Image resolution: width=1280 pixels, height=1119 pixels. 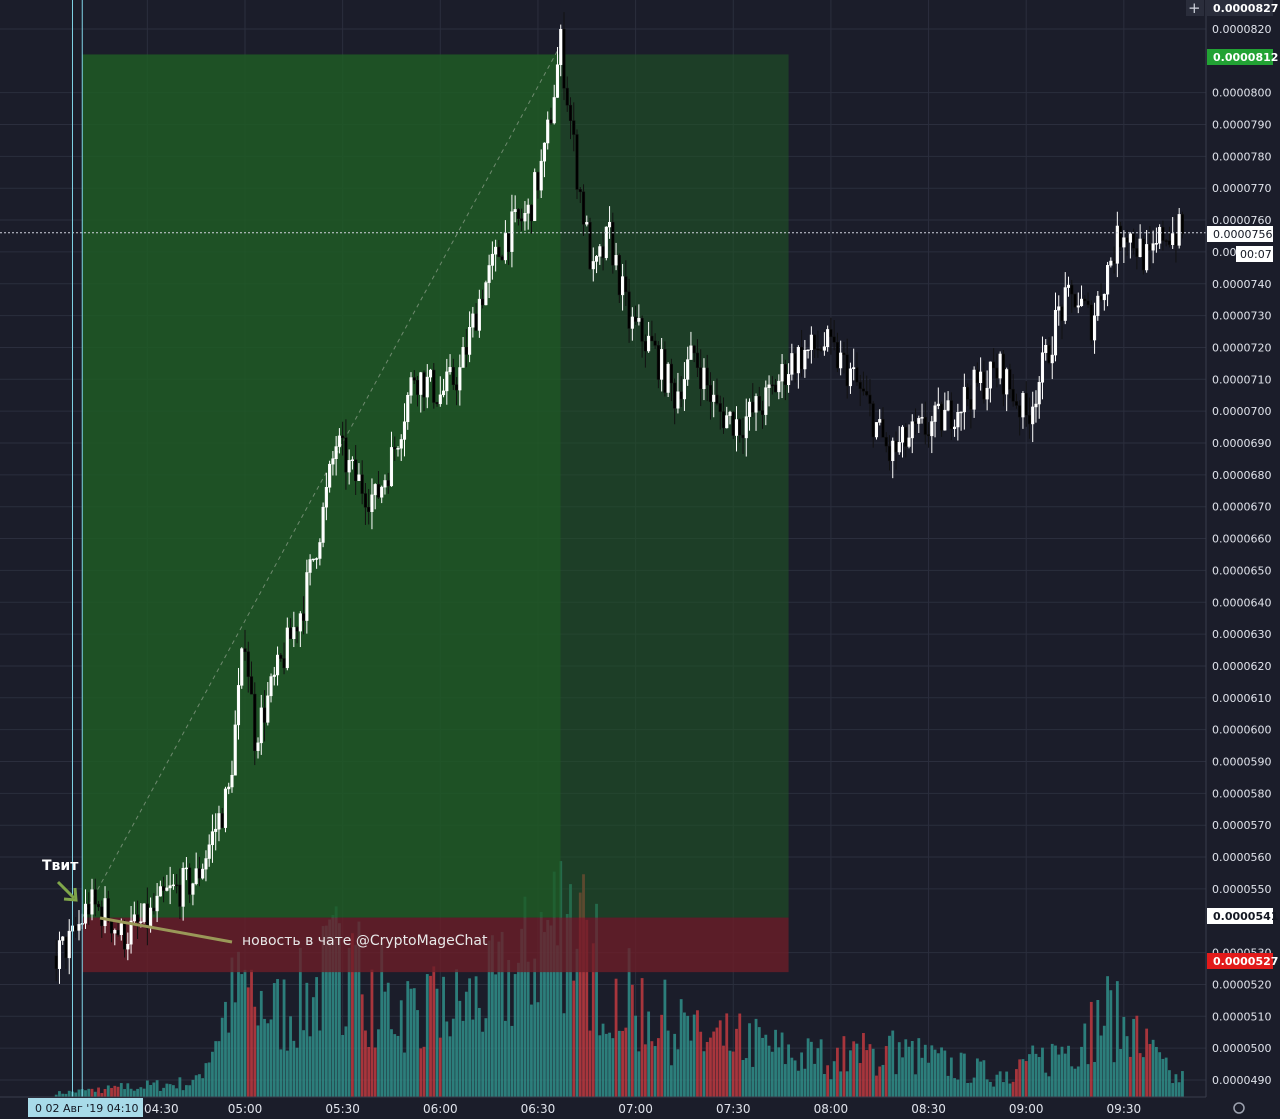 I want to click on crosshair-button: +, so click(x=1195, y=8).